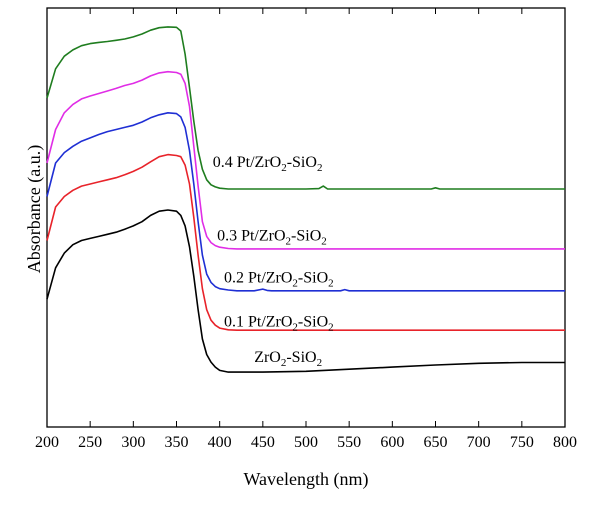 This screenshot has height=512, width=600. Describe the element at coordinates (392, 442) in the screenshot. I see `x-tick-label-8: 600` at that location.